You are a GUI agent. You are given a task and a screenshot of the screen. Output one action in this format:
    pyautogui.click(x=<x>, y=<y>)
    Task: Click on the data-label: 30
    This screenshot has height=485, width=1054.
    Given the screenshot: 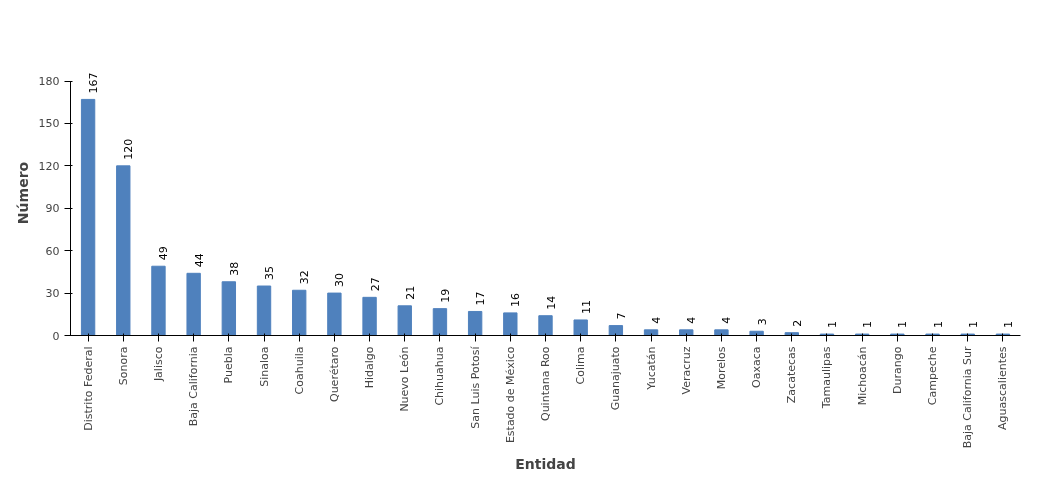 What is the action you would take?
    pyautogui.click(x=340, y=280)
    